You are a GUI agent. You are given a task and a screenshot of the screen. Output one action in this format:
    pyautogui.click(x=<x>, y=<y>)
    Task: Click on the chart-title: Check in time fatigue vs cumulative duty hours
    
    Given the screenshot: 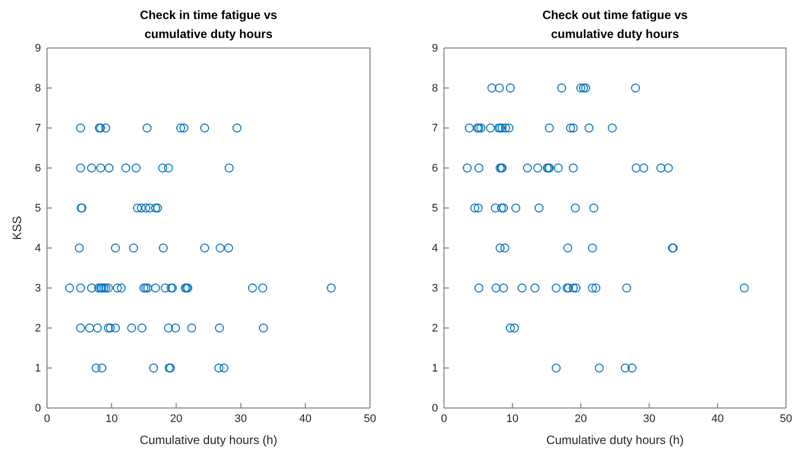 What is the action you would take?
    pyautogui.click(x=209, y=24)
    